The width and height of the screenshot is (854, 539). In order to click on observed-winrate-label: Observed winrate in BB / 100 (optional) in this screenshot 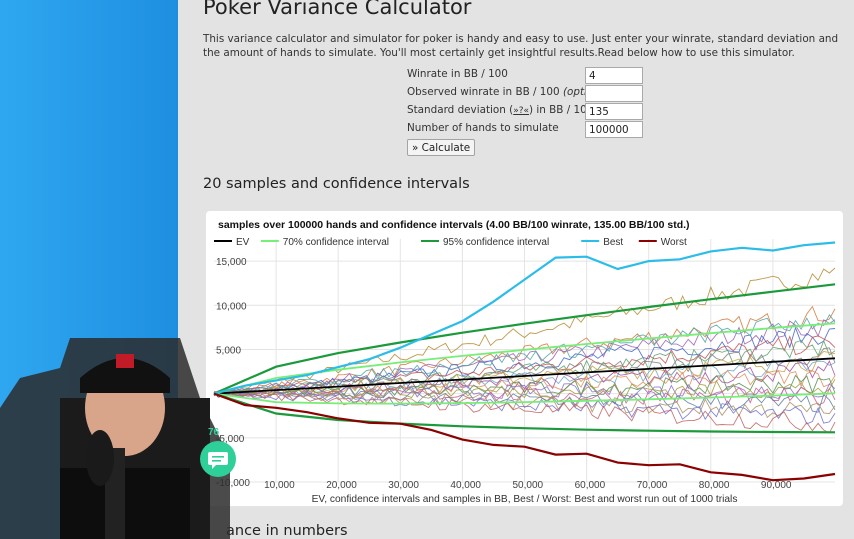, I will do `click(510, 92)`.